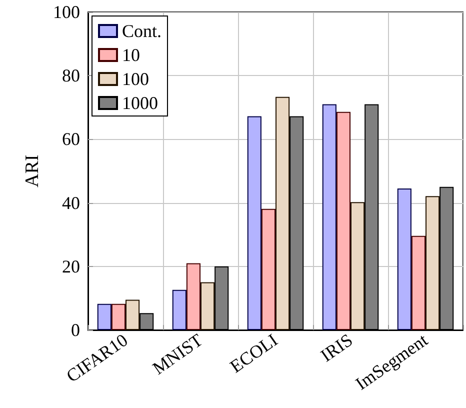 This screenshot has width=466, height=408. I want to click on y-tick-label: 0, so click(75, 330).